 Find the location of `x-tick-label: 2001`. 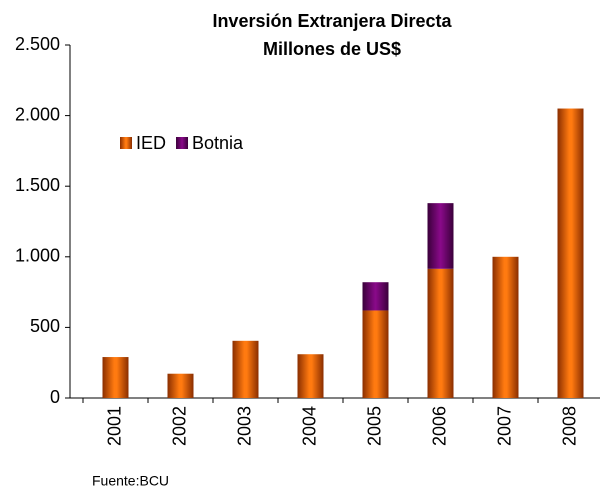

x-tick-label: 2001 is located at coordinates (114, 426).